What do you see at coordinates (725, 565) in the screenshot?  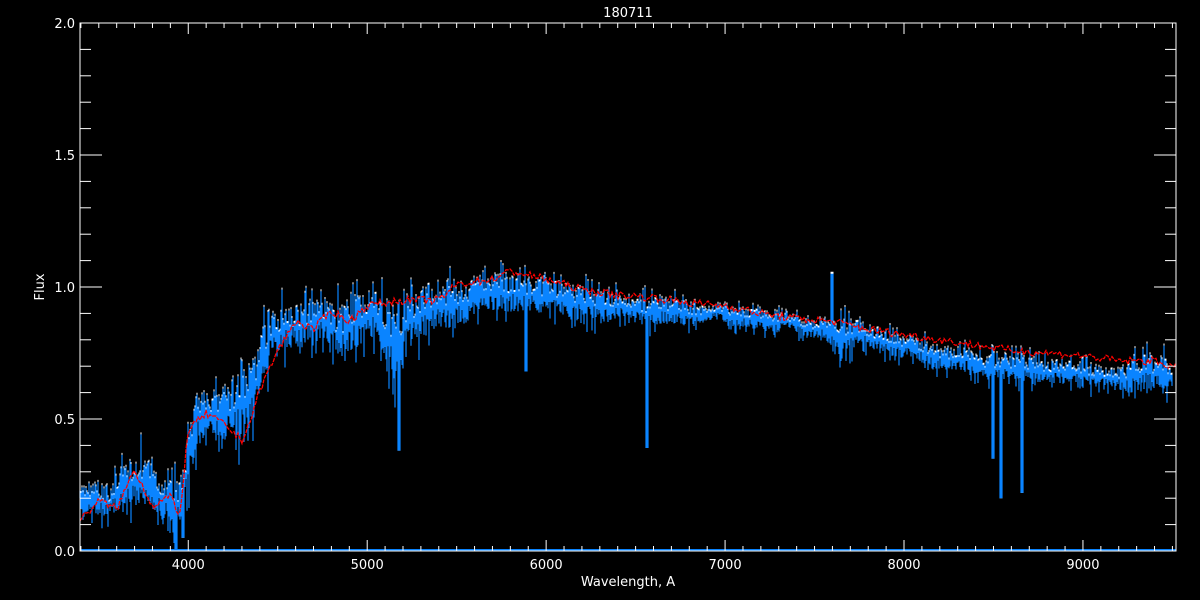 I see `x-tick-label: 7000` at bounding box center [725, 565].